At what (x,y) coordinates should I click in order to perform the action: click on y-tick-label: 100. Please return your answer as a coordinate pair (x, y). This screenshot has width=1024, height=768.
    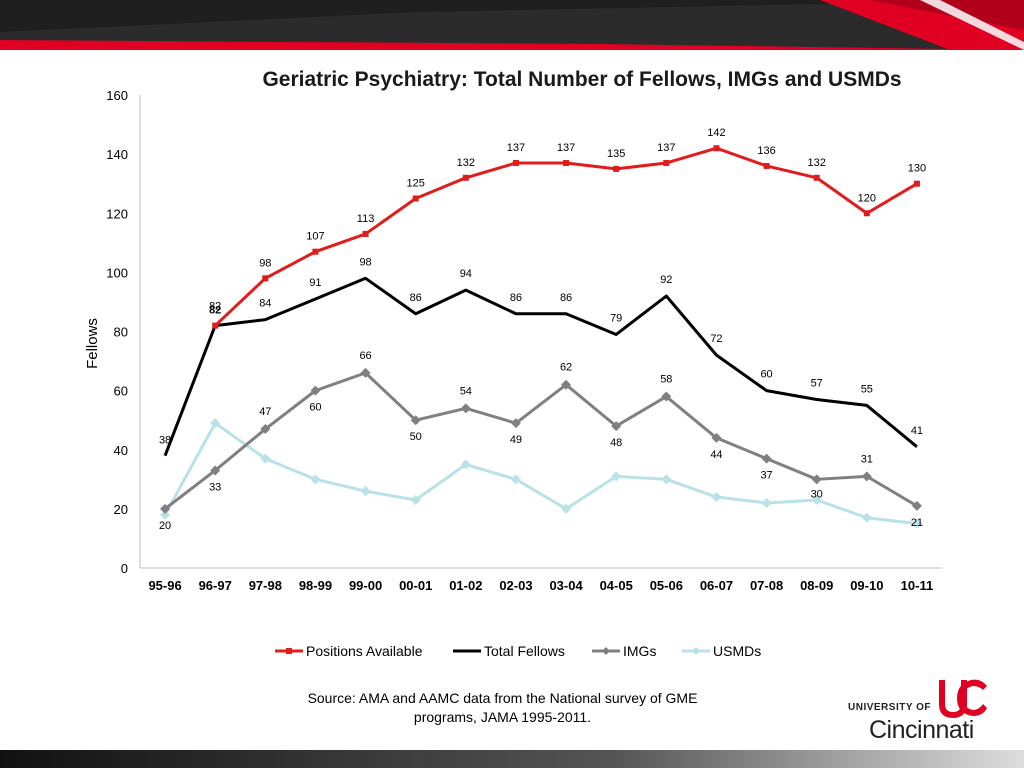
    Looking at the image, I should click on (117, 272).